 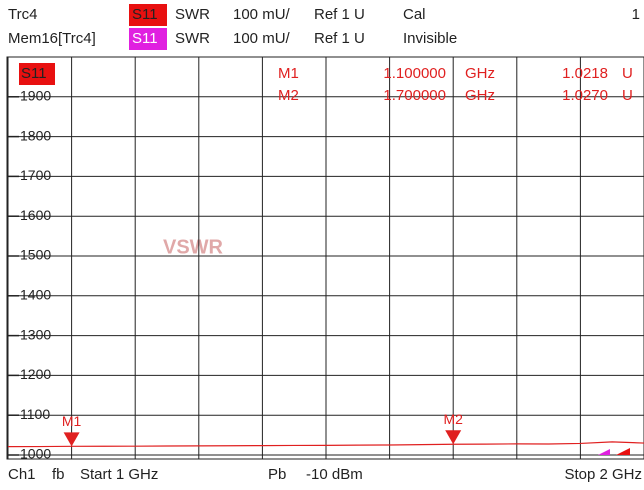 I want to click on trace, so click(x=325, y=444).